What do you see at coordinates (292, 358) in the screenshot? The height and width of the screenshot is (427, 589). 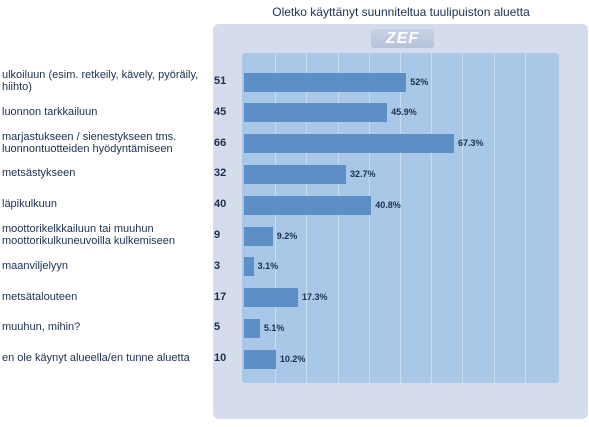 I see `value-label: 10.2%` at bounding box center [292, 358].